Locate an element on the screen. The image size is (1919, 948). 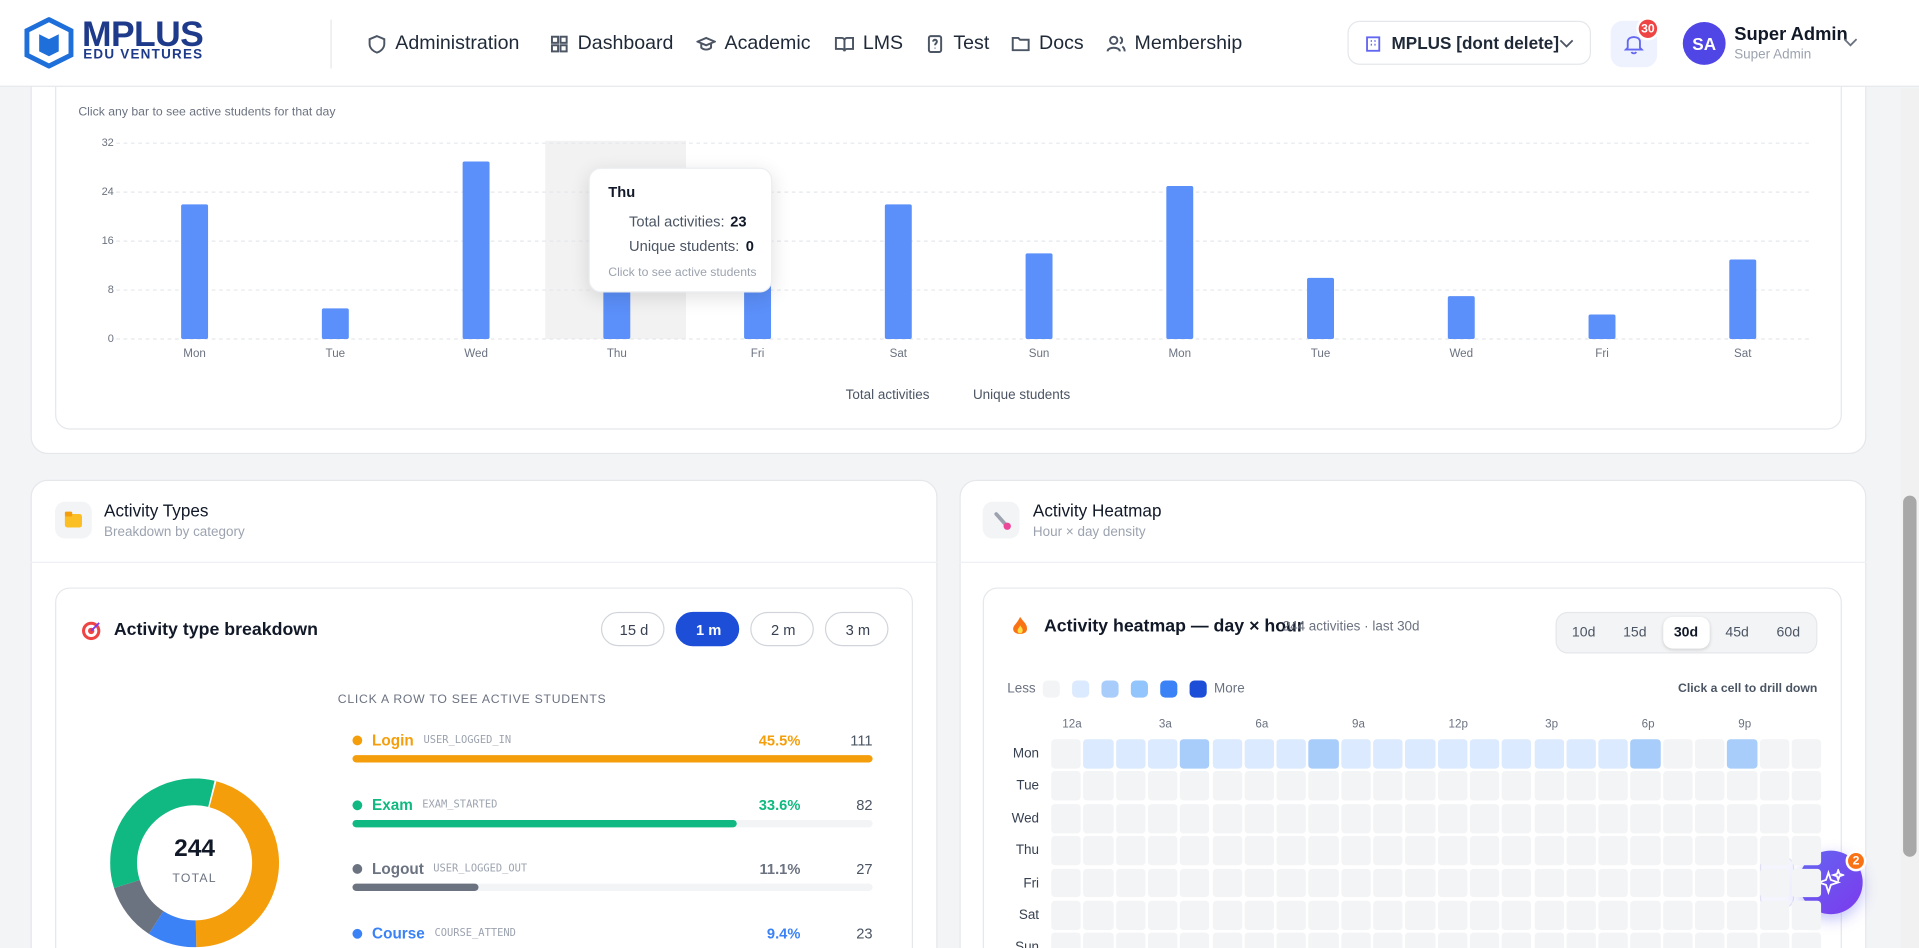
scrollbar-thumb is located at coordinates (1910, 676).